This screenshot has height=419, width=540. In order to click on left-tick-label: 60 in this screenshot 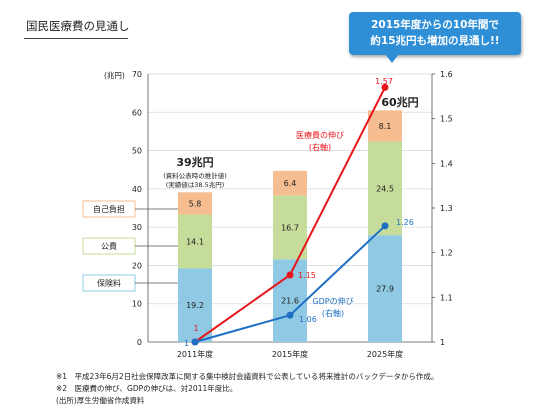, I will do `click(137, 112)`.